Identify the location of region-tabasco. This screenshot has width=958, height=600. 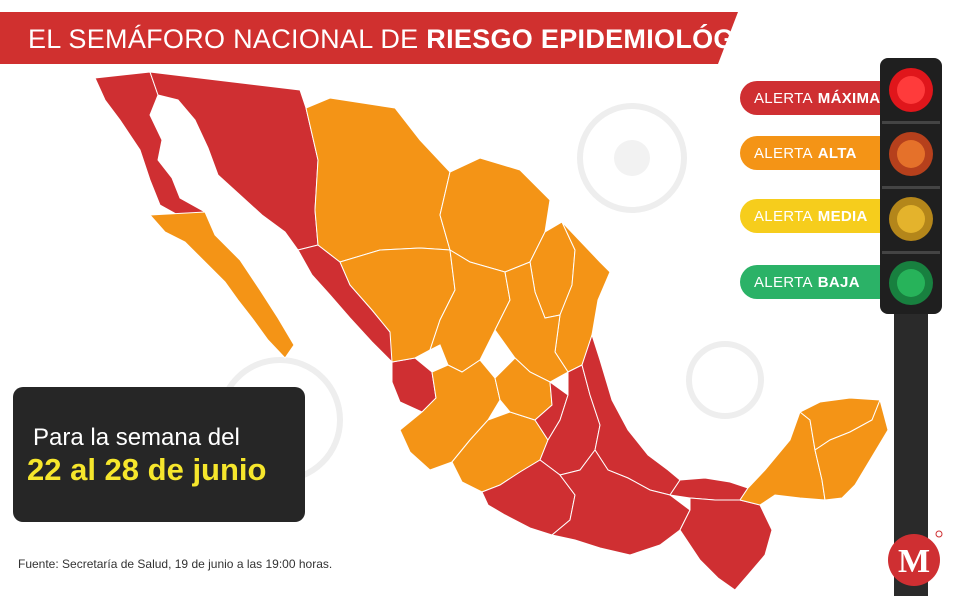
(709, 489).